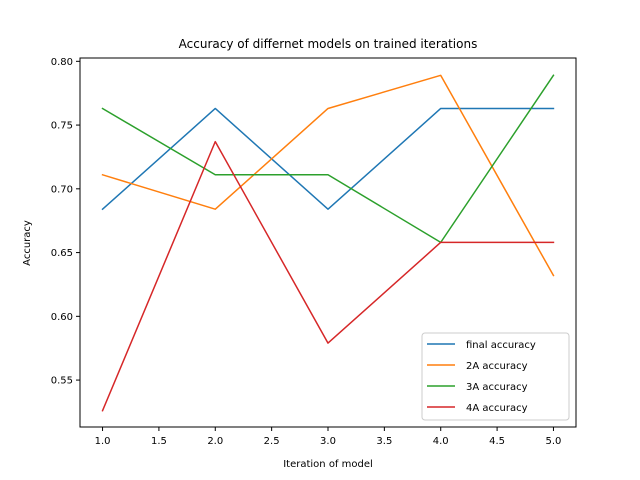 Image resolution: width=640 pixels, height=480 pixels. I want to click on x-tick-label: 3.0, so click(328, 441).